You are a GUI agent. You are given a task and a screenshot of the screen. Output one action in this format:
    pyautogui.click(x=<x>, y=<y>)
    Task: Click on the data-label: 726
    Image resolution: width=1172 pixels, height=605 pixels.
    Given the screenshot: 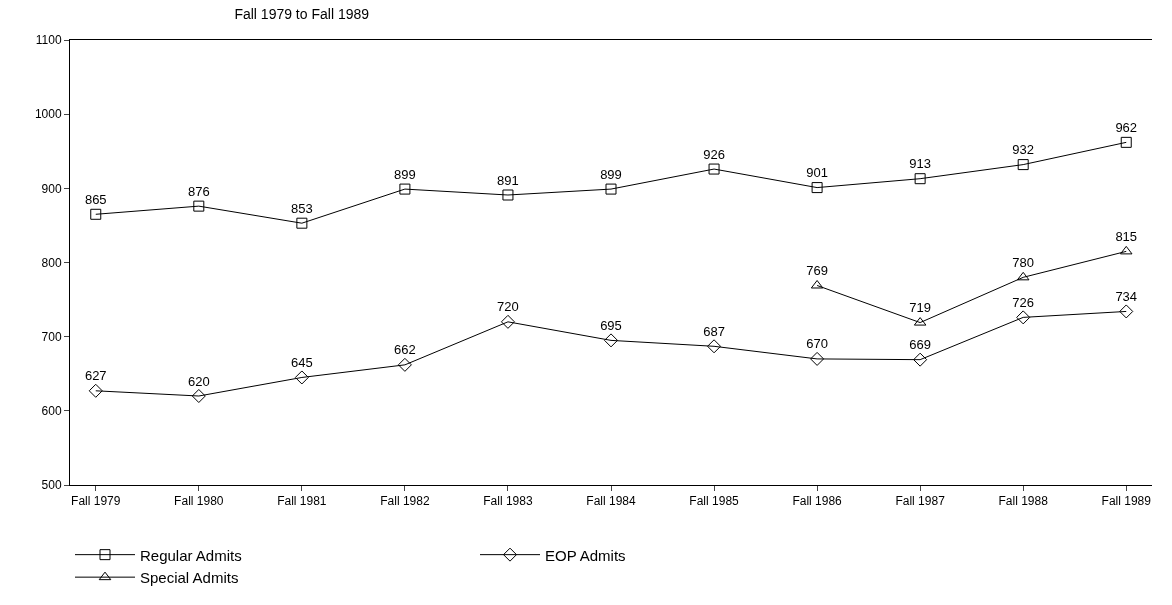 What is the action you would take?
    pyautogui.click(x=1023, y=302)
    